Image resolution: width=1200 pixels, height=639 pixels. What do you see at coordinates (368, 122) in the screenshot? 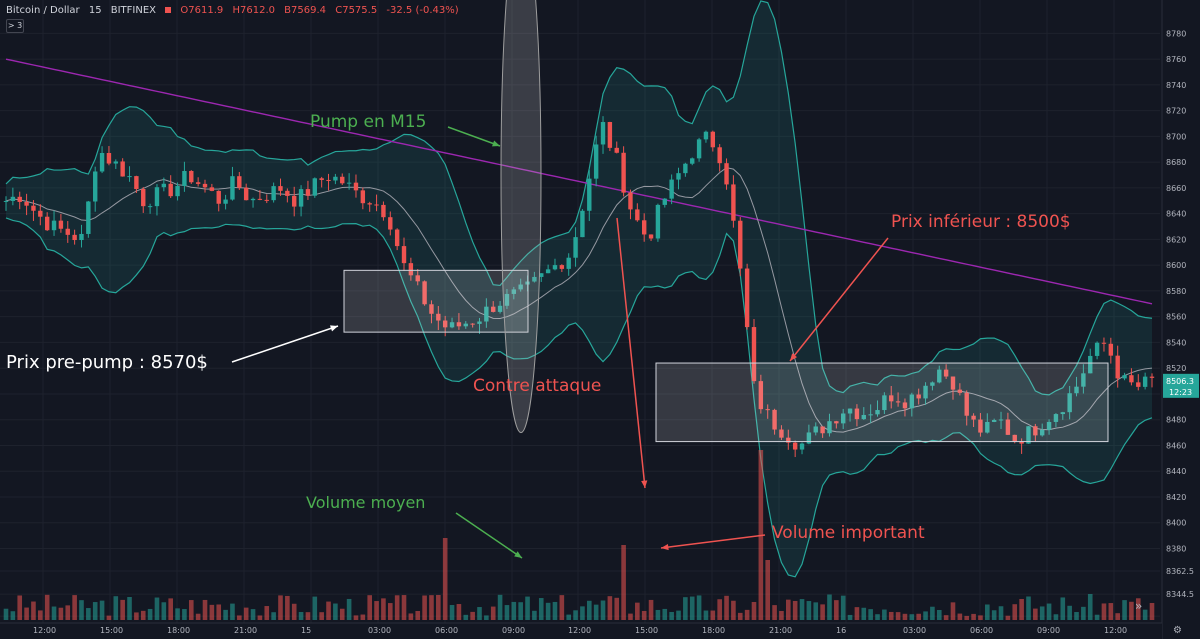
I see `annotation-pump: Pump en M15` at bounding box center [368, 122].